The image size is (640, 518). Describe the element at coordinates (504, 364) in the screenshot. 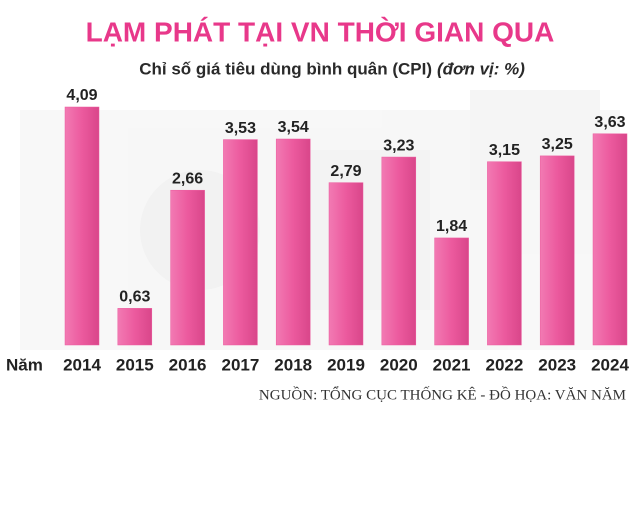

I see `x-tick-label: 2022` at that location.